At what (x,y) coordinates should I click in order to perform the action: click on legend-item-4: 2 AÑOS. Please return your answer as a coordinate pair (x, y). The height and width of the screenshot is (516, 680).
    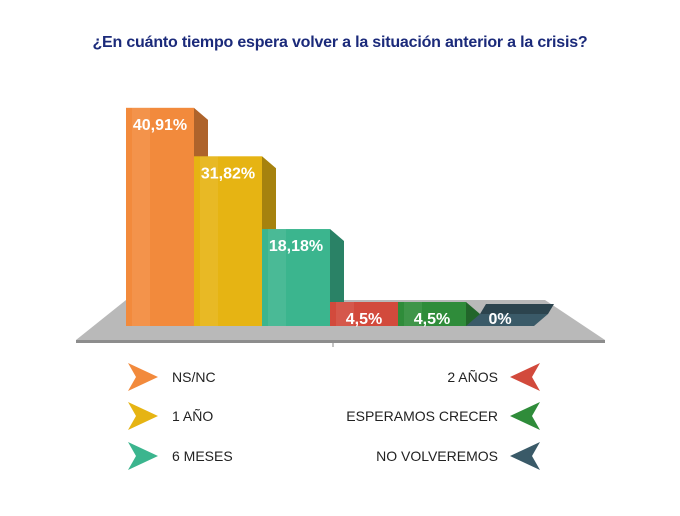
    Looking at the image, I should click on (493, 377).